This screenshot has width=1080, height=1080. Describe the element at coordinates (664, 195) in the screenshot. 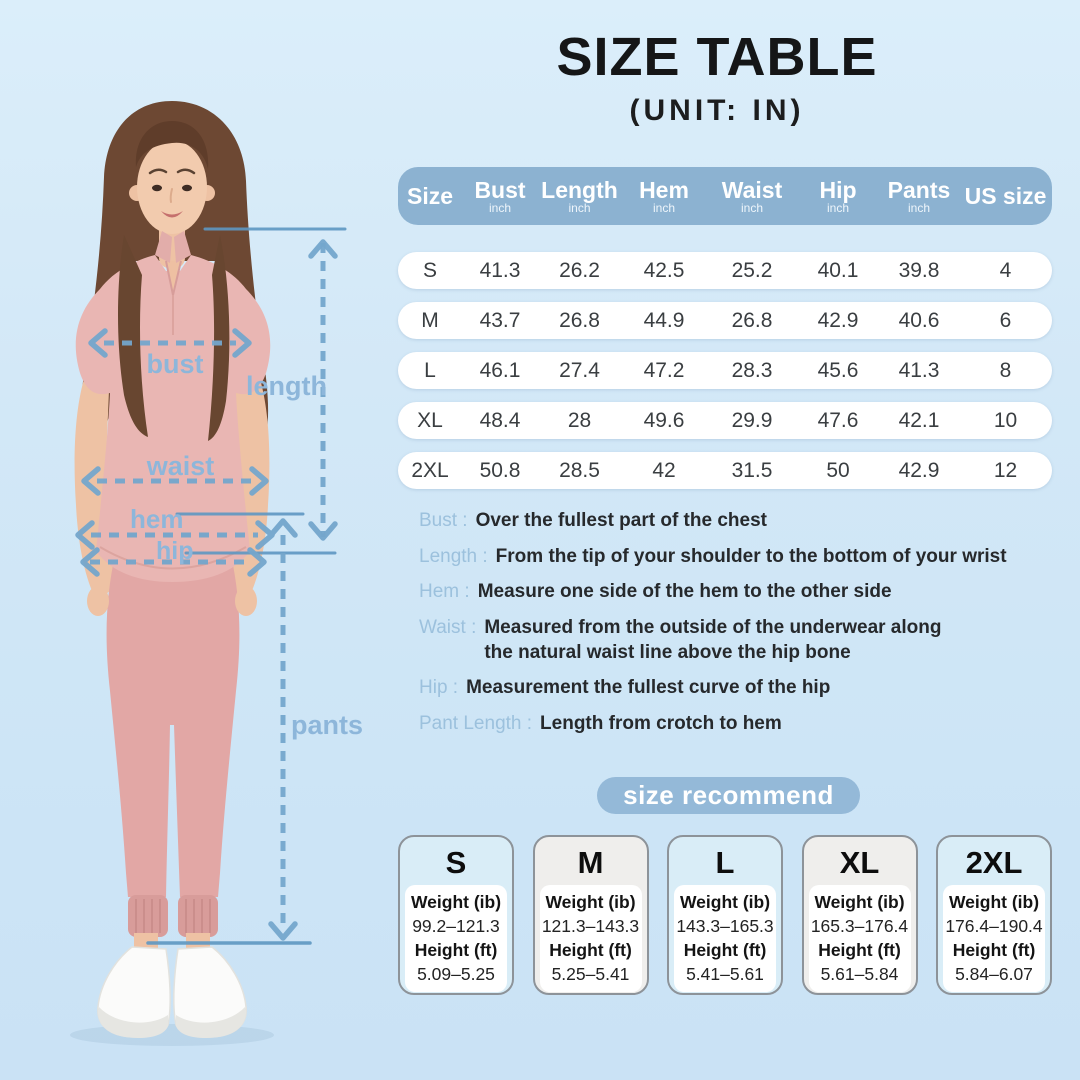

I see `col-hem: Hem inch` at that location.